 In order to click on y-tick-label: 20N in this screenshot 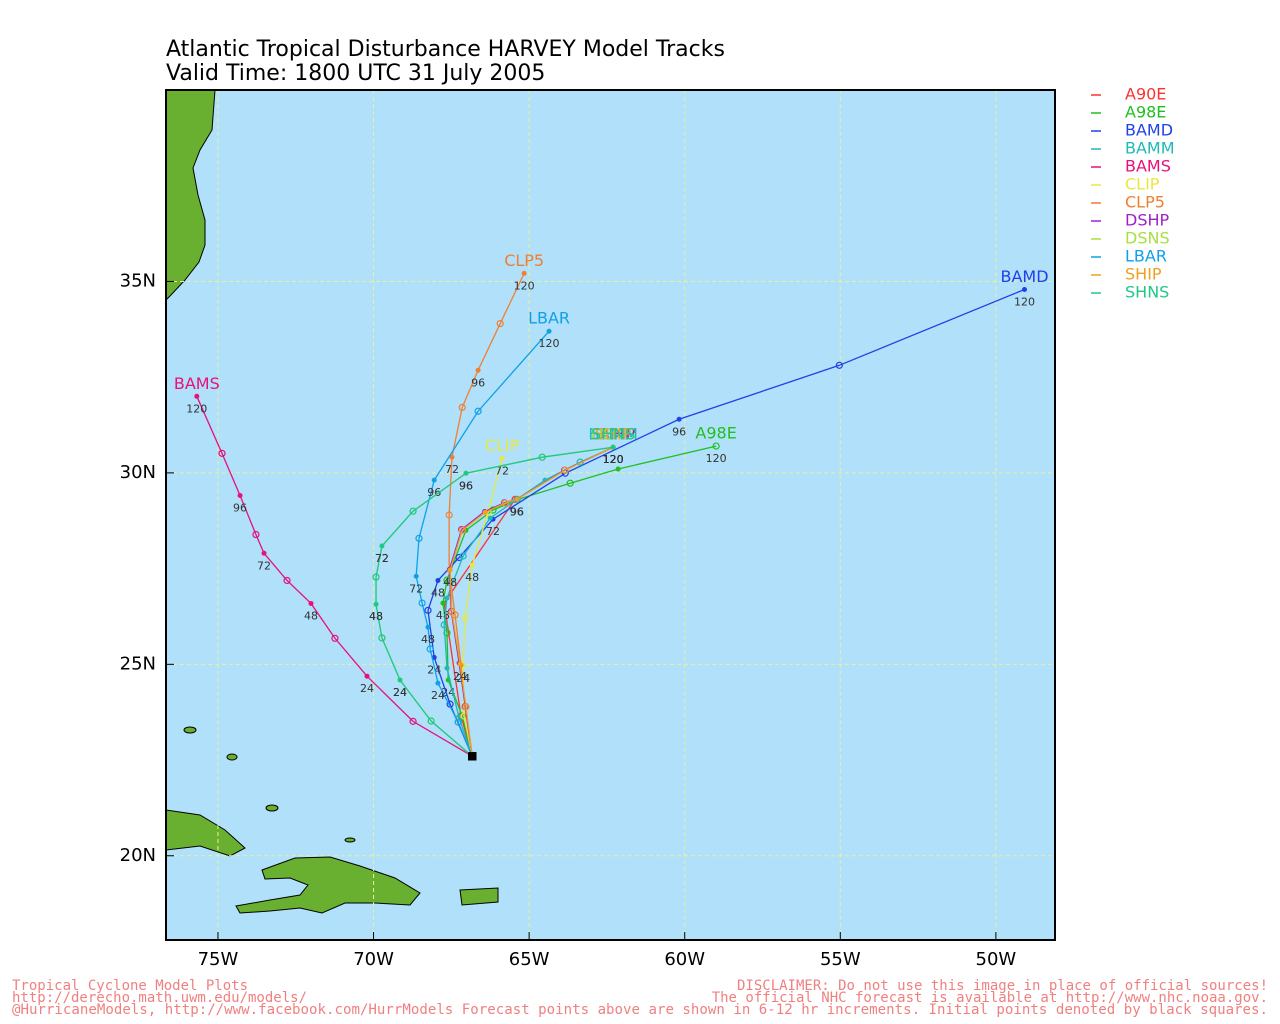, I will do `click(138, 855)`.